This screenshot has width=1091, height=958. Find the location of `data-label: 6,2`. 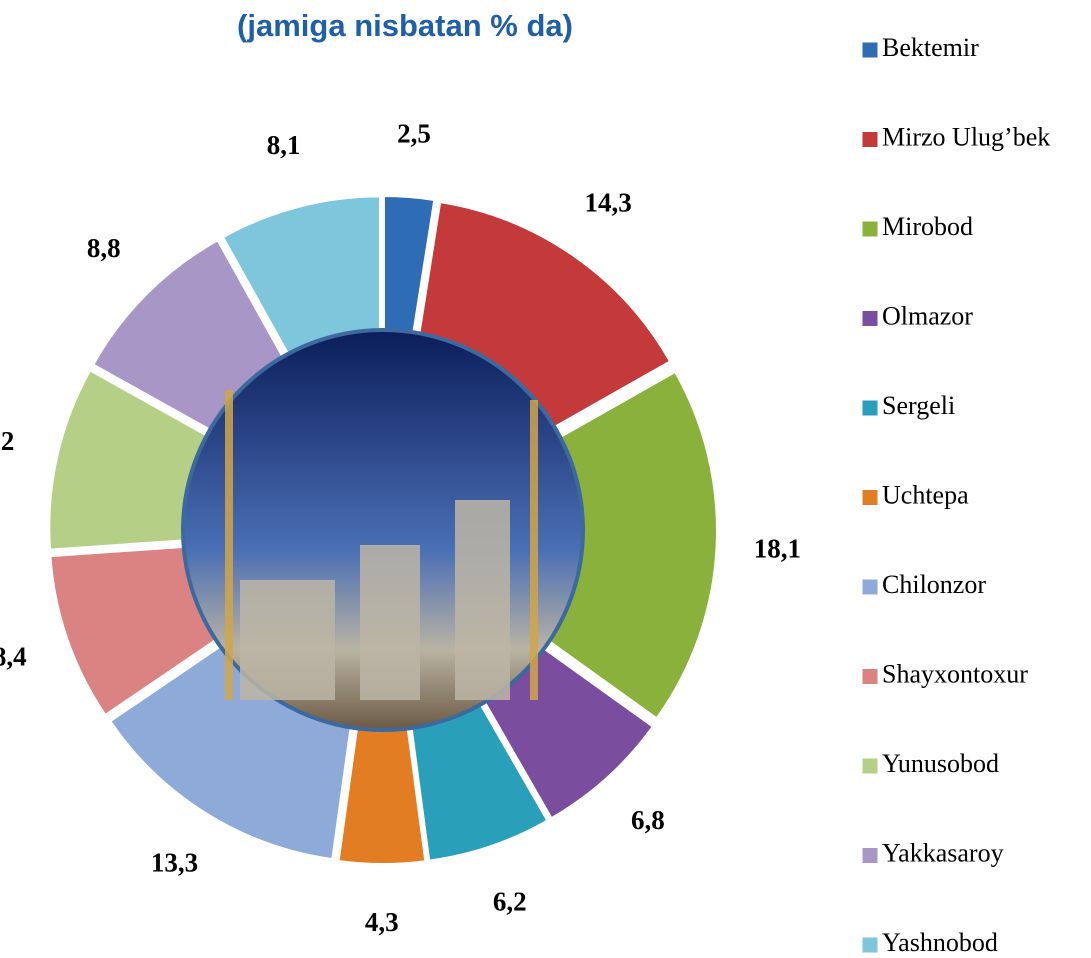

data-label: 6,2 is located at coordinates (510, 901).